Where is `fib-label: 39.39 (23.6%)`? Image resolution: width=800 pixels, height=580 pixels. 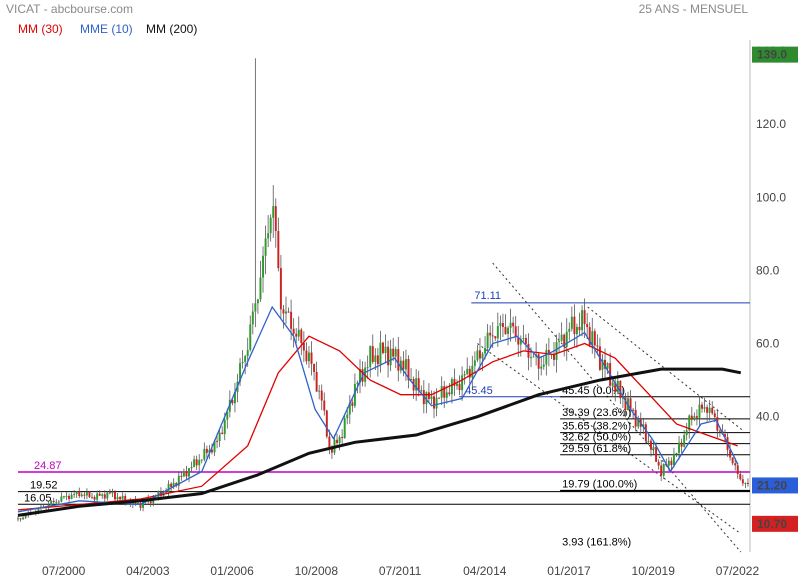
fib-label: 39.39 (23.6%) is located at coordinates (596, 413).